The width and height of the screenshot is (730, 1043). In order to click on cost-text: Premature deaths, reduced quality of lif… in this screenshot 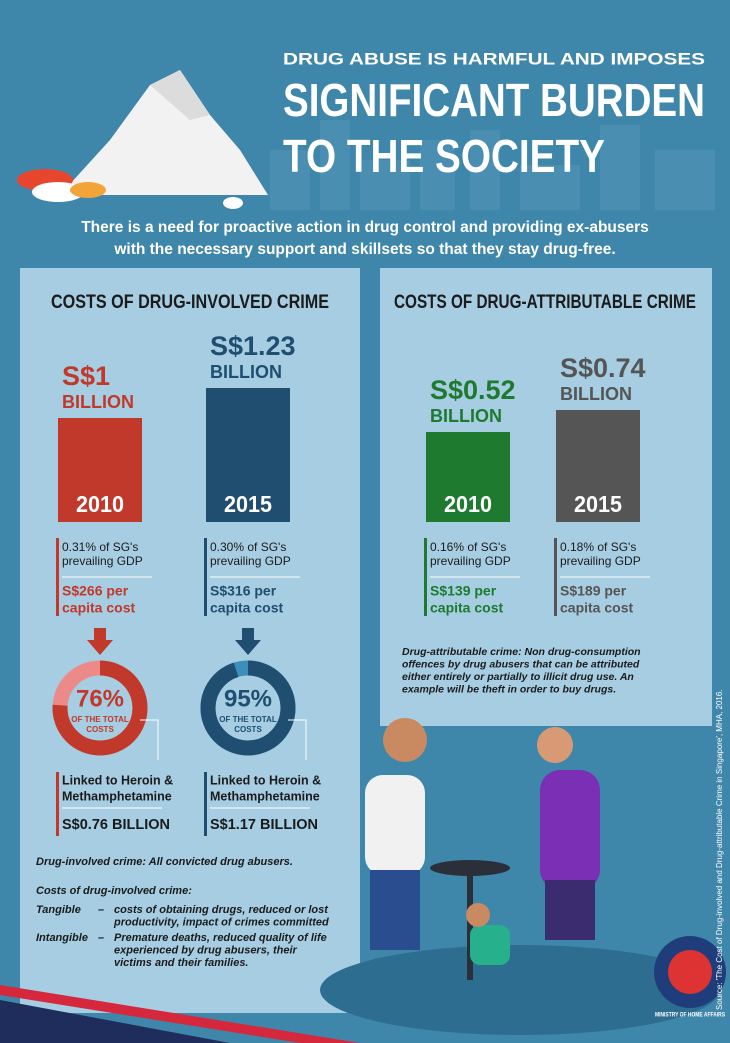, I will do `click(220, 938)`.